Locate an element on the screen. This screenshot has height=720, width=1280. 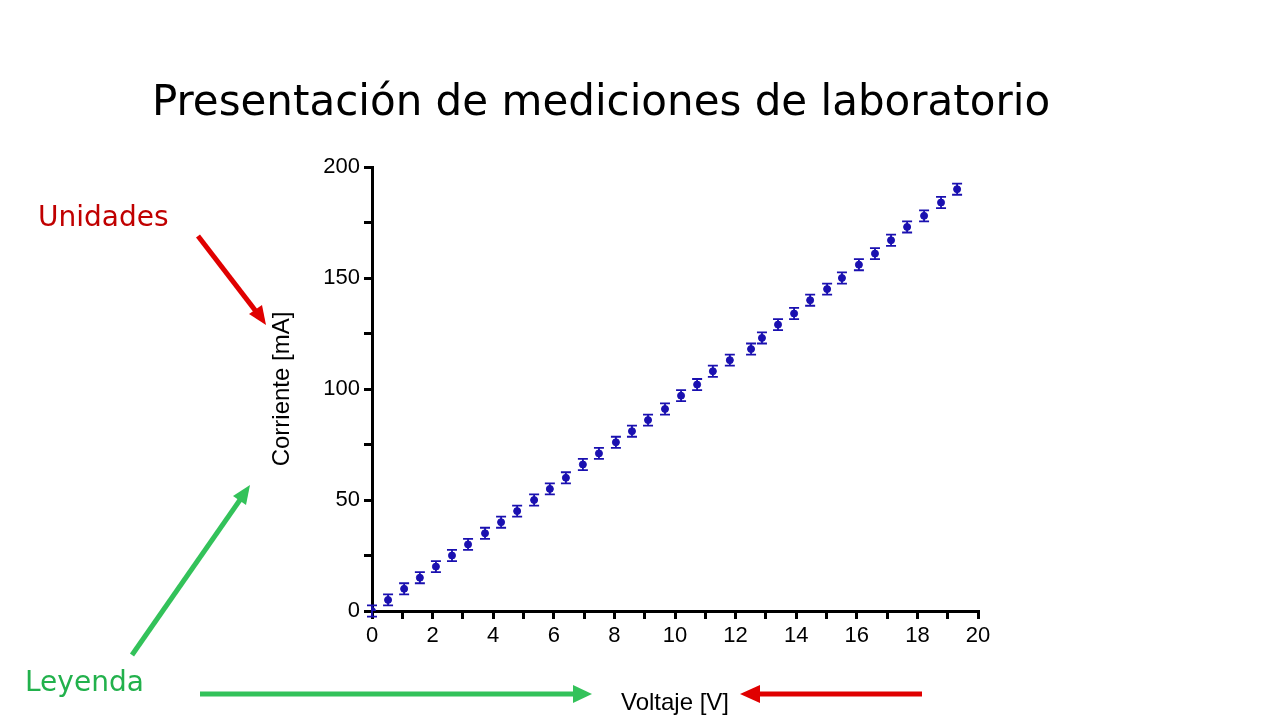
x-tick-label: 0 is located at coordinates (372, 635).